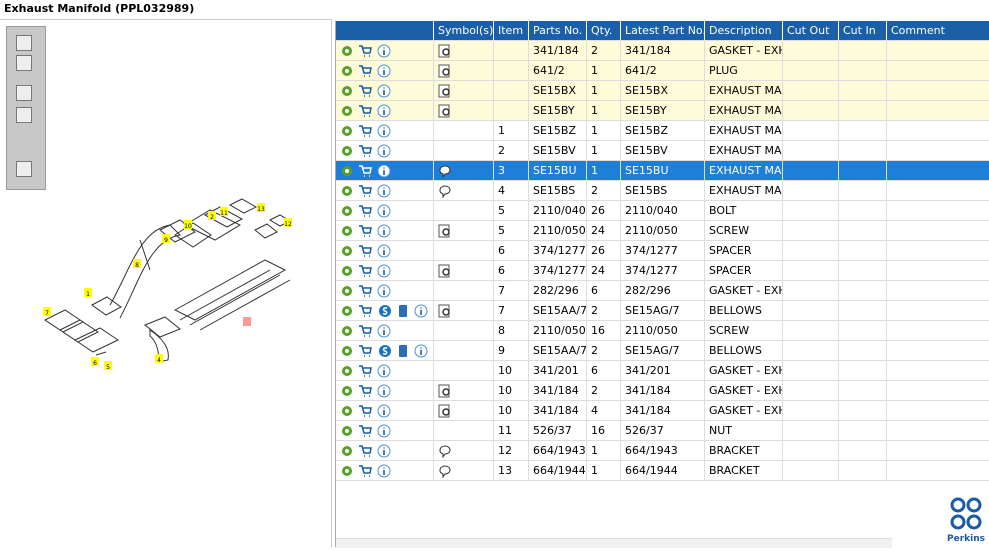 The image size is (989, 551). Describe the element at coordinates (663, 31) in the screenshot. I see `column-header: Latest Part No.` at that location.